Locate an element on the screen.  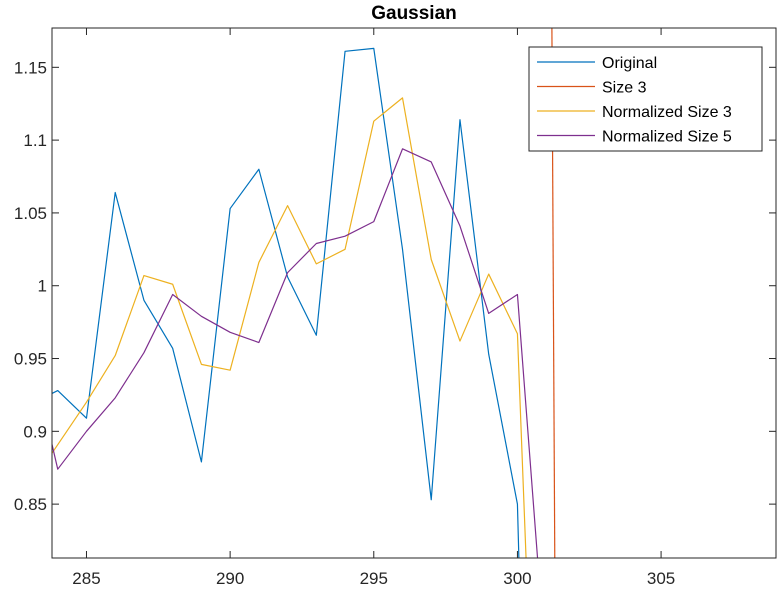
x-tick-label: 290 is located at coordinates (230, 578).